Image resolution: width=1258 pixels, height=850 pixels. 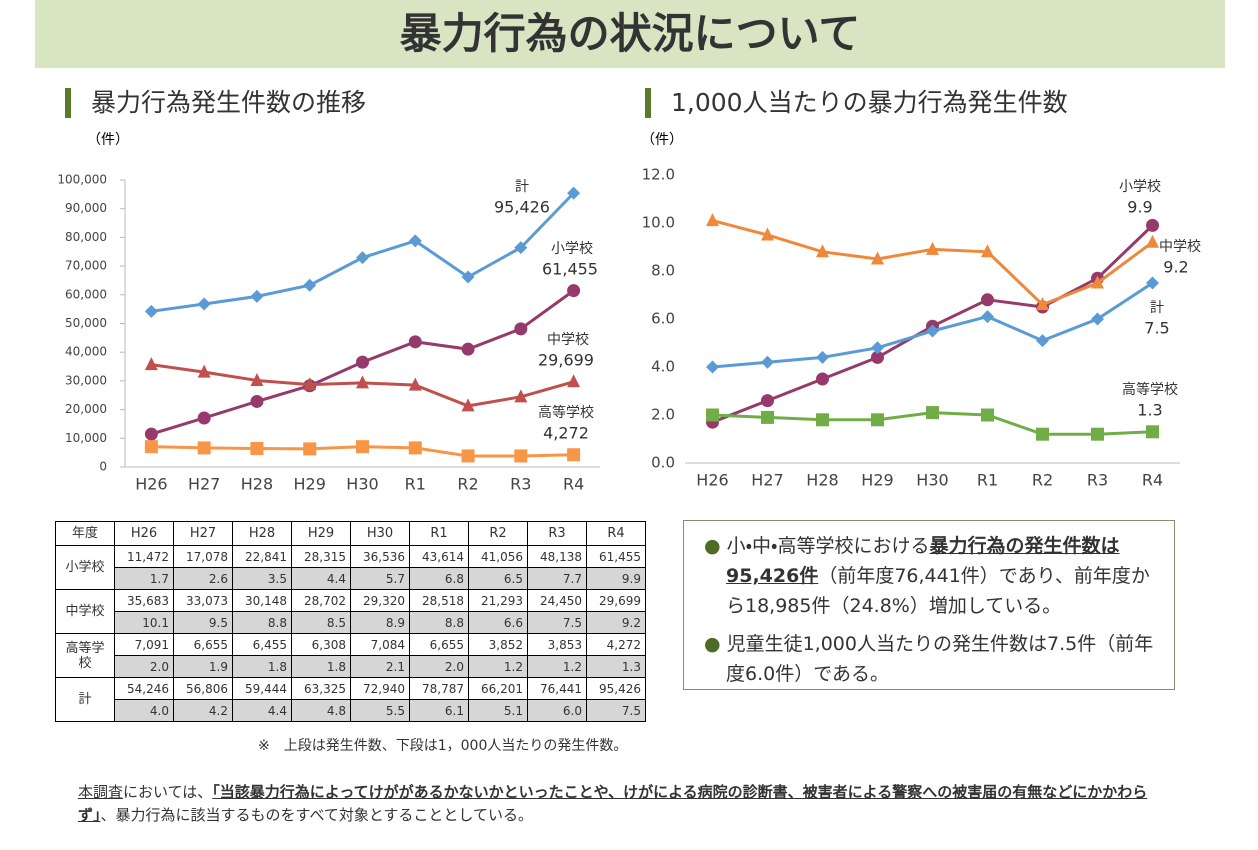 I want to click on table-cell: 7,084, so click(x=380, y=644).